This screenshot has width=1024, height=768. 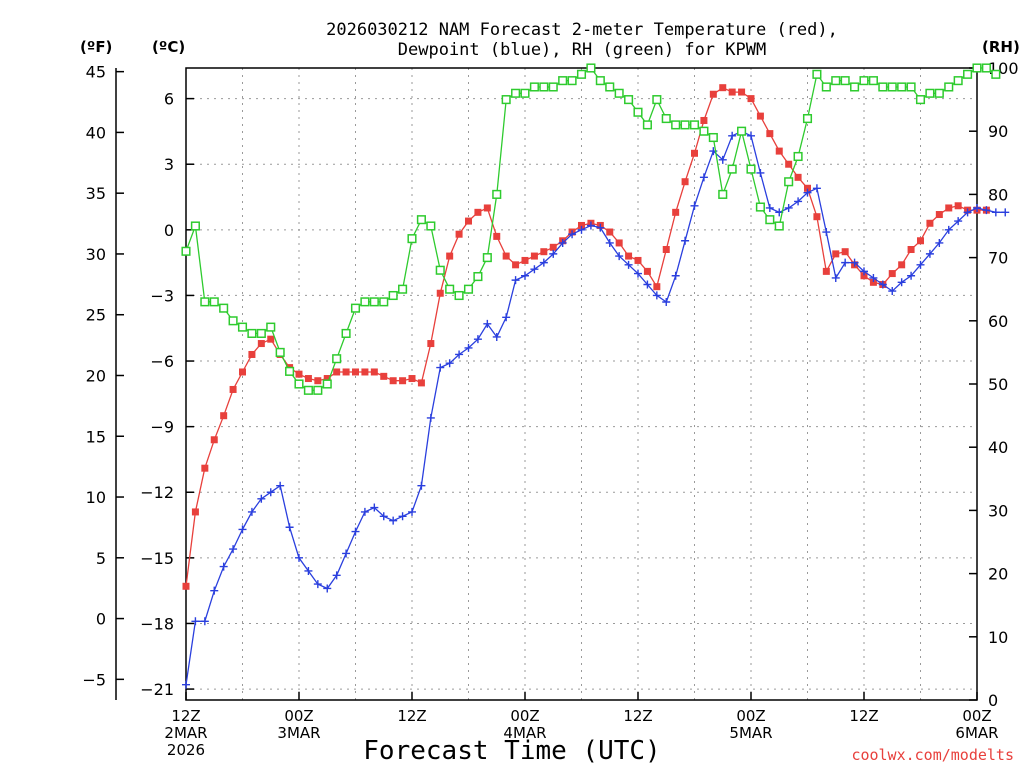 What do you see at coordinates (169, 230) in the screenshot?
I see `c-tick-label: 0` at bounding box center [169, 230].